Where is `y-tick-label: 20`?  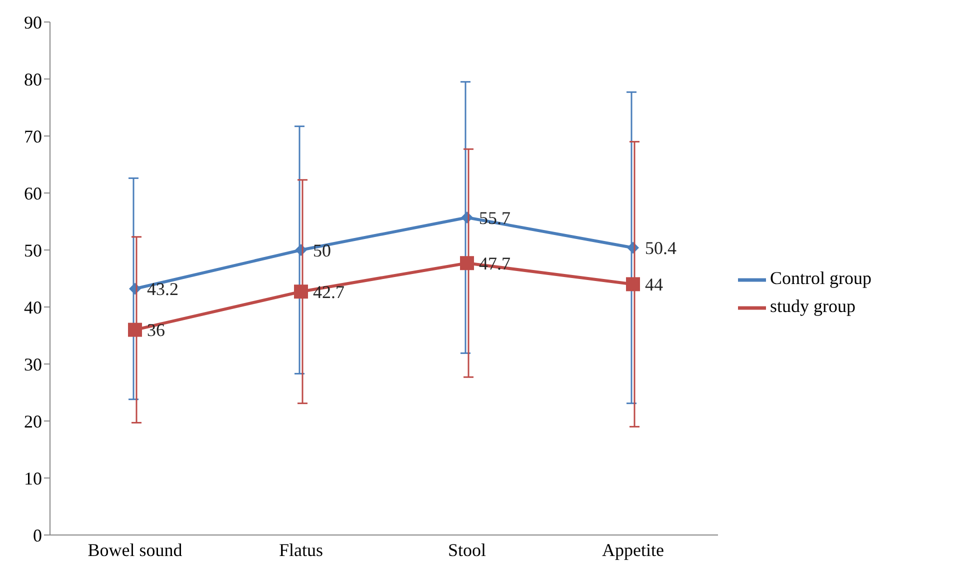 y-tick-label: 20 is located at coordinates (33, 421).